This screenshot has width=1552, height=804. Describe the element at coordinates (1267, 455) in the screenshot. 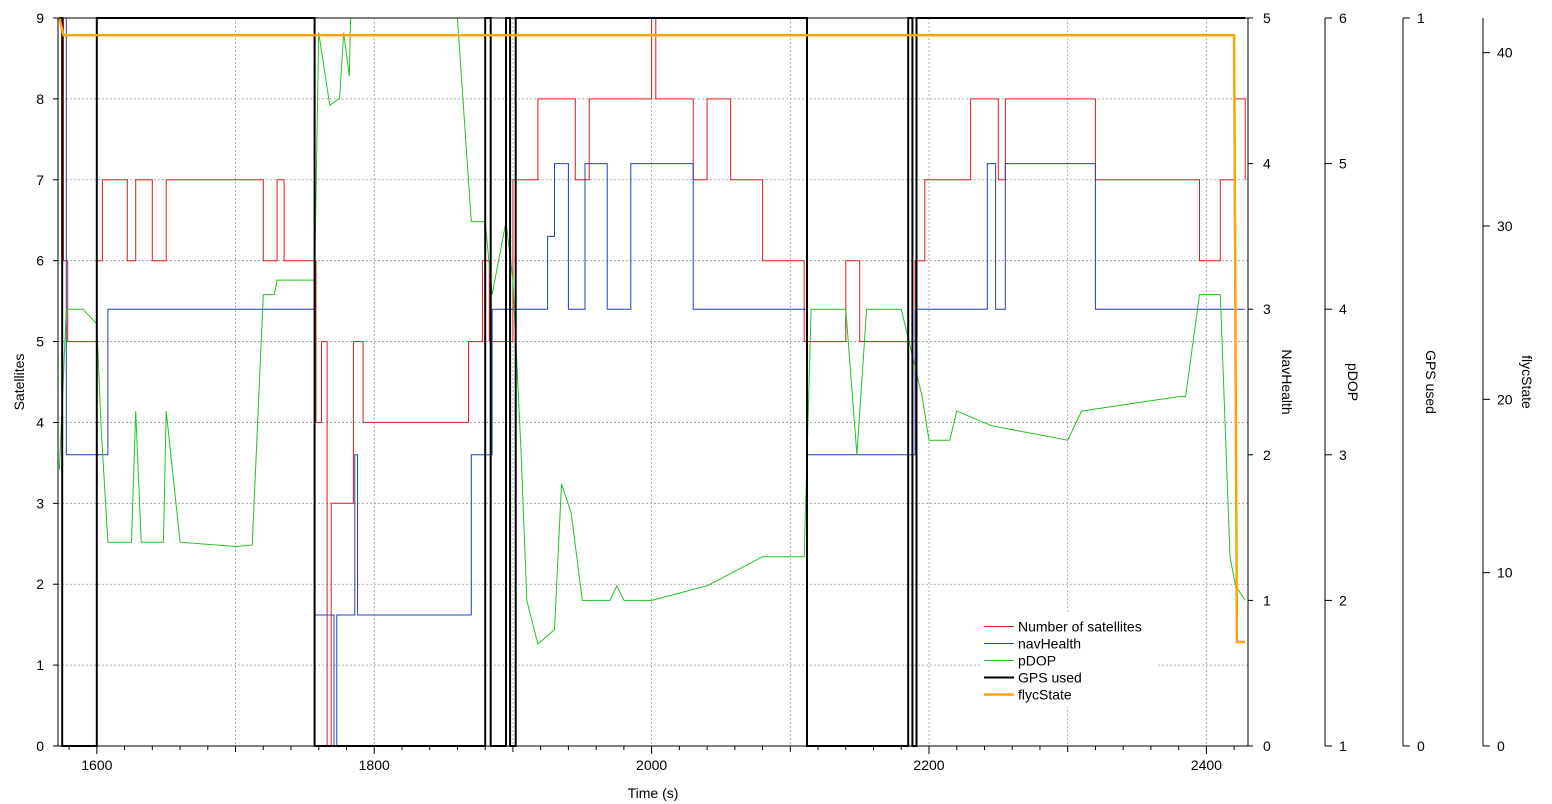

I see `y-tick-label-navhealth: 2` at that location.